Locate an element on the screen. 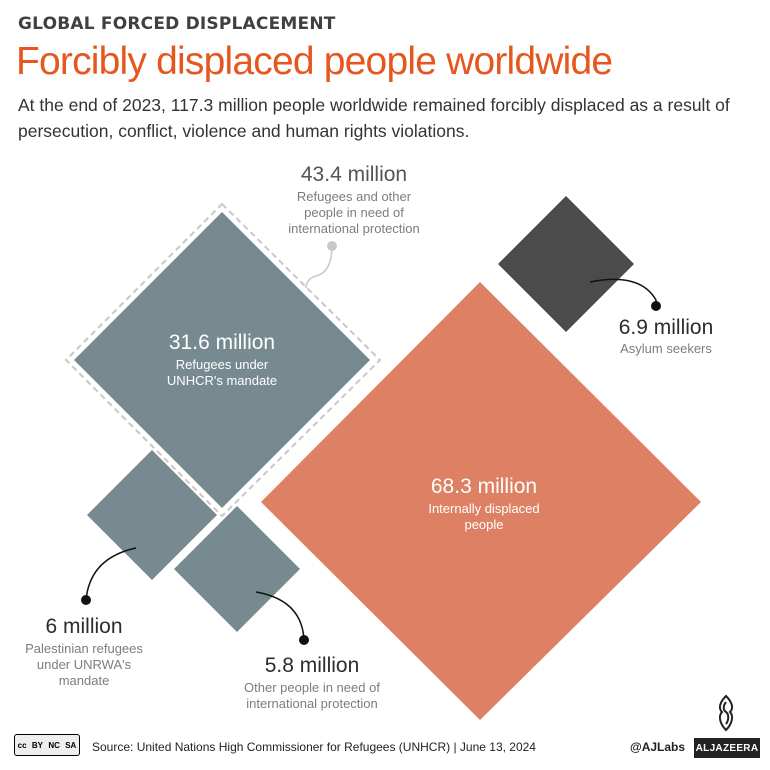 The height and width of the screenshot is (770, 770). group-value-label: 43.4 million is located at coordinates (354, 174).